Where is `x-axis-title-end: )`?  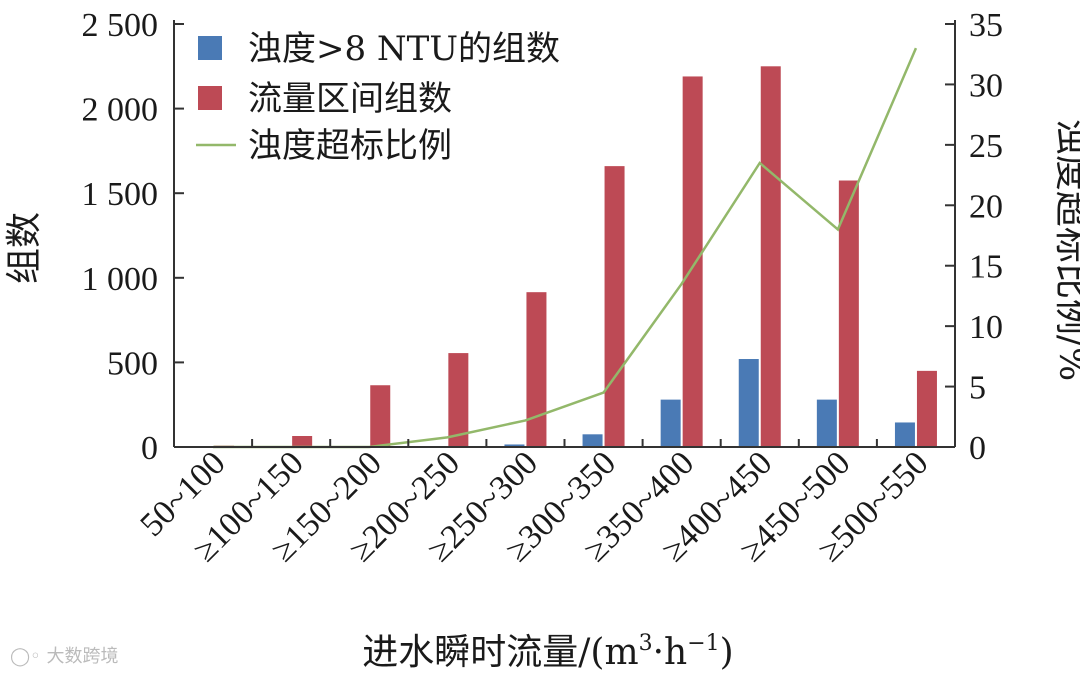 x-axis-title-end: ) is located at coordinates (727, 652).